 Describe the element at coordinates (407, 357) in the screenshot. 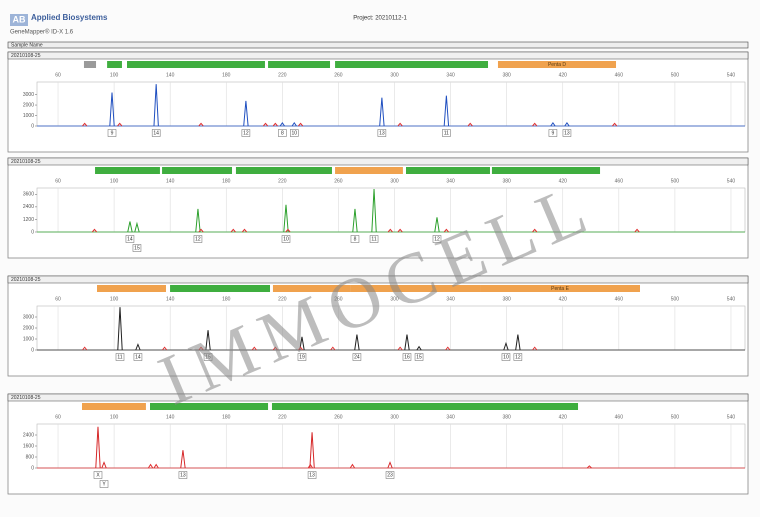

I see `allele-label: 16` at that location.